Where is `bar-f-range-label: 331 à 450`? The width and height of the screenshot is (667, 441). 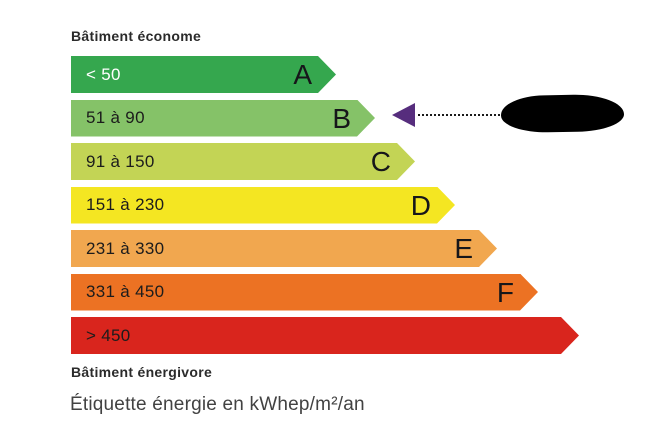
bar-f-range-label: 331 à 450 is located at coordinates (125, 291).